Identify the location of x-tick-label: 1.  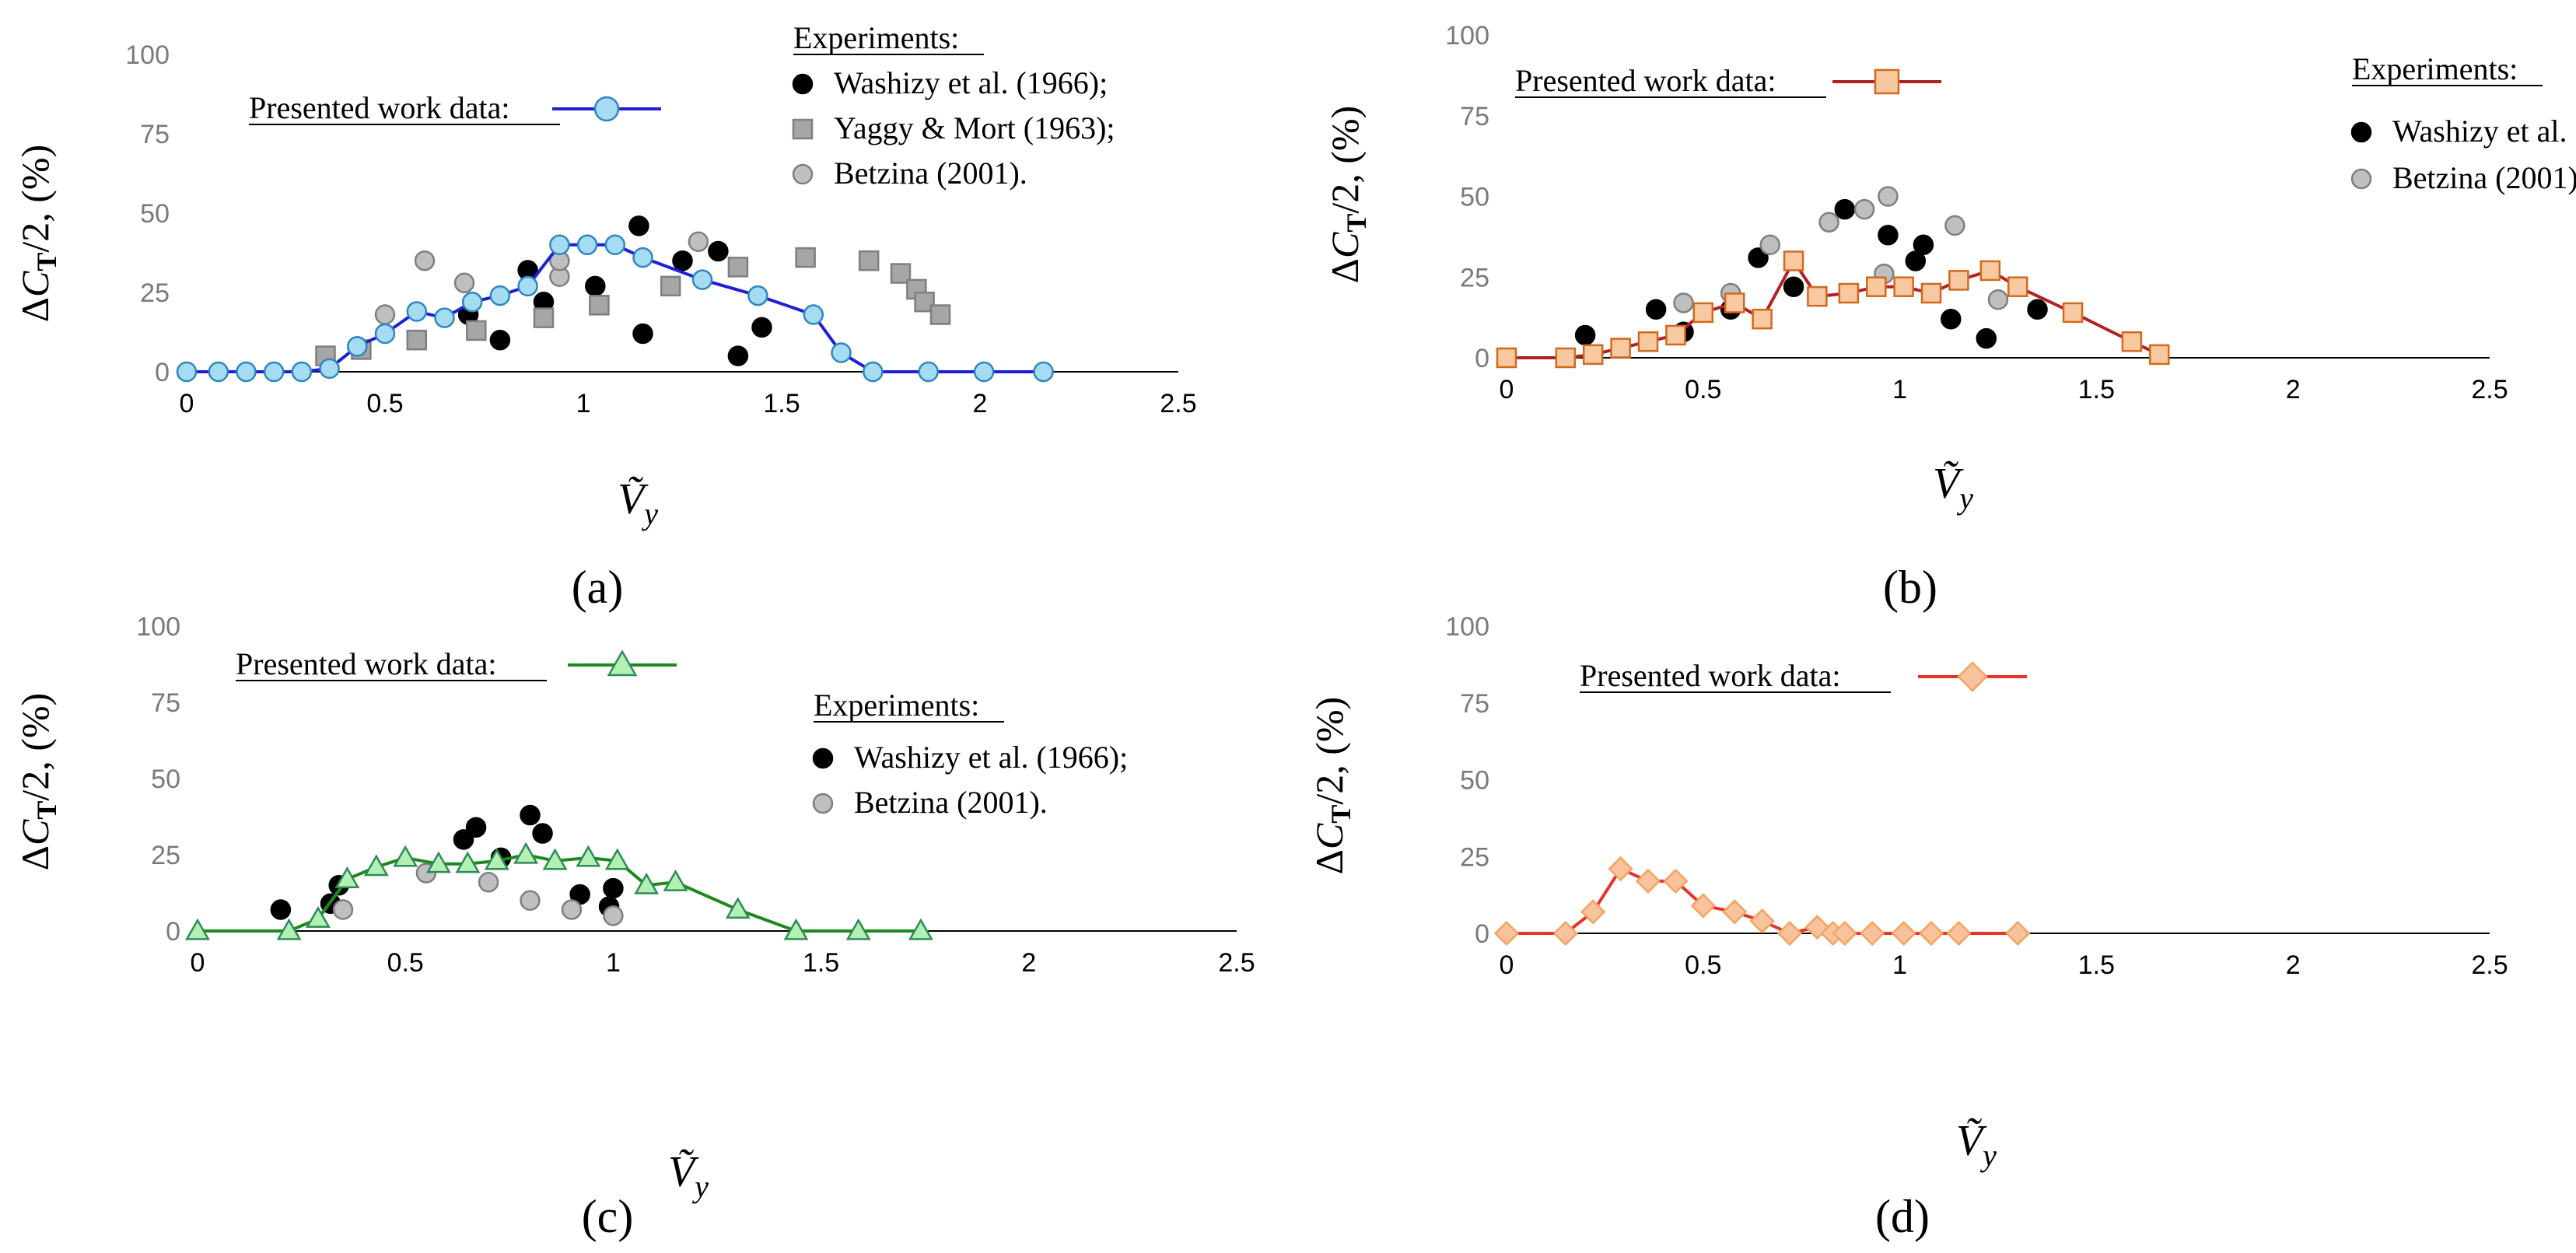
(584, 404).